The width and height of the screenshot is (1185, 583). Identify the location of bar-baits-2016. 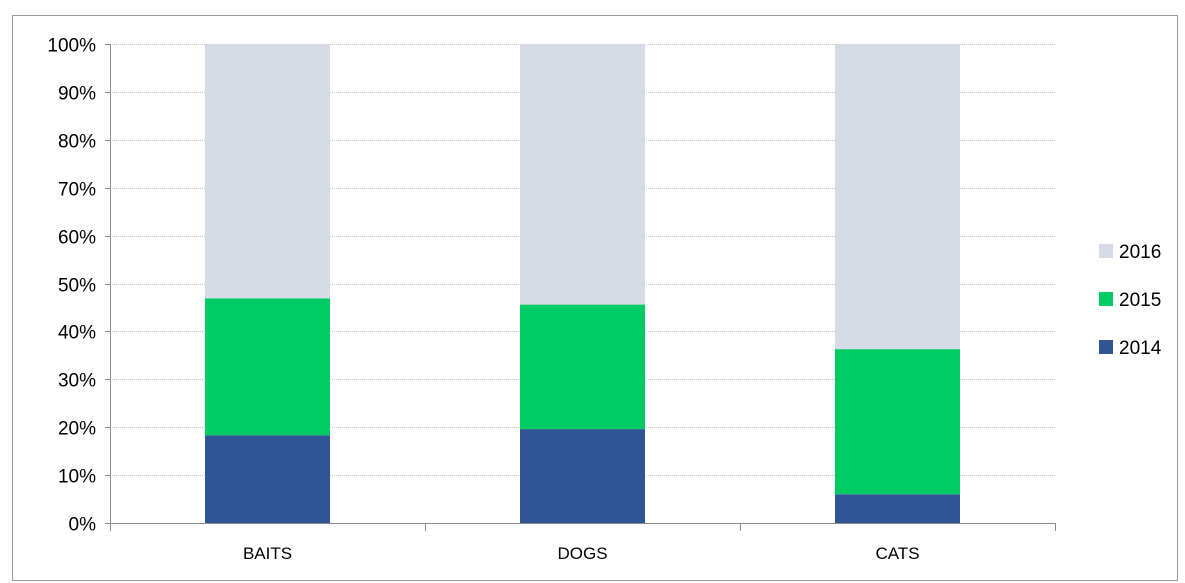
(267, 171).